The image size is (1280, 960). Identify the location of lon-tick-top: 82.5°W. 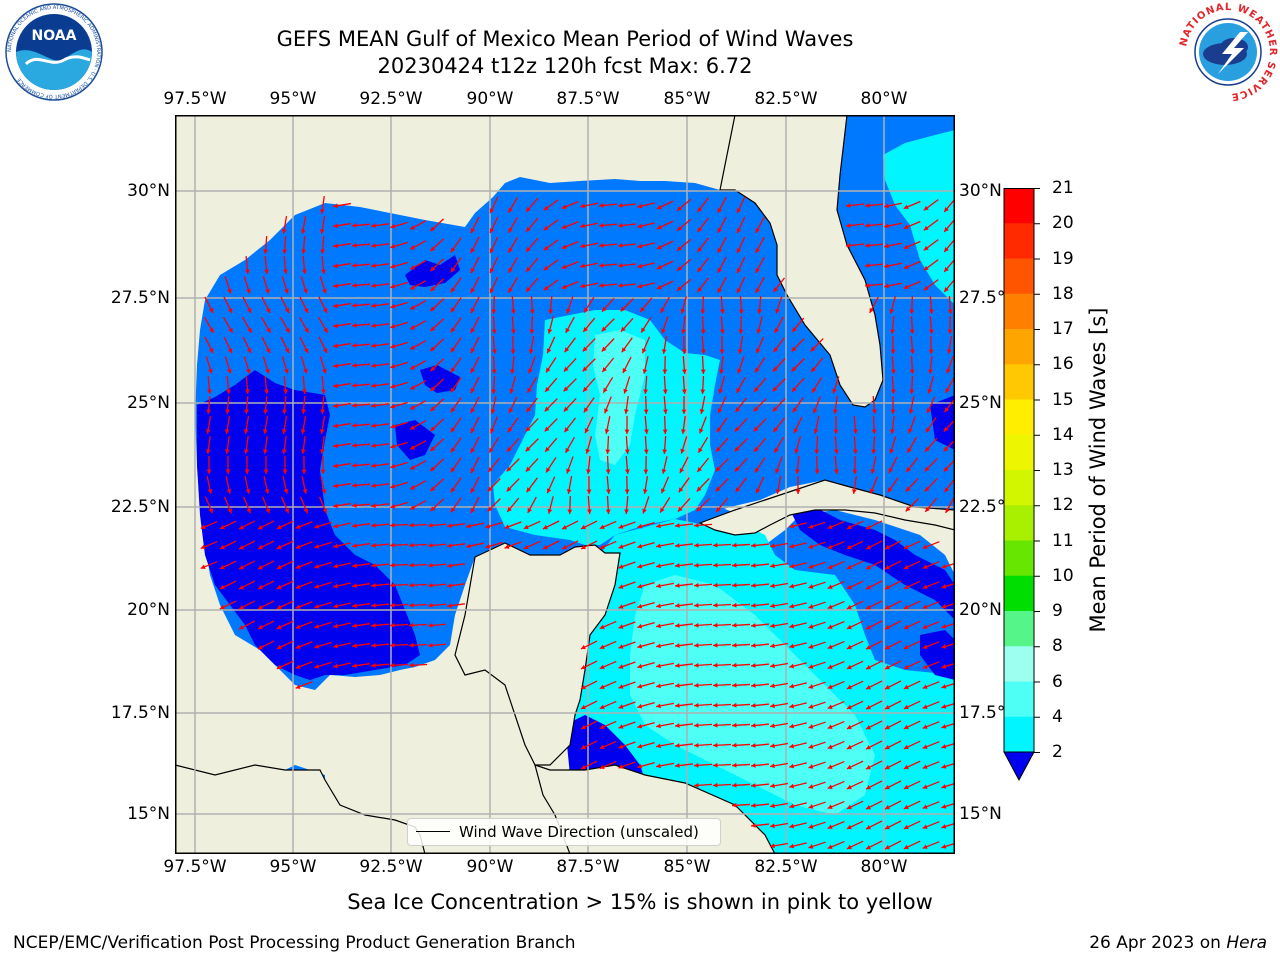
(786, 99).